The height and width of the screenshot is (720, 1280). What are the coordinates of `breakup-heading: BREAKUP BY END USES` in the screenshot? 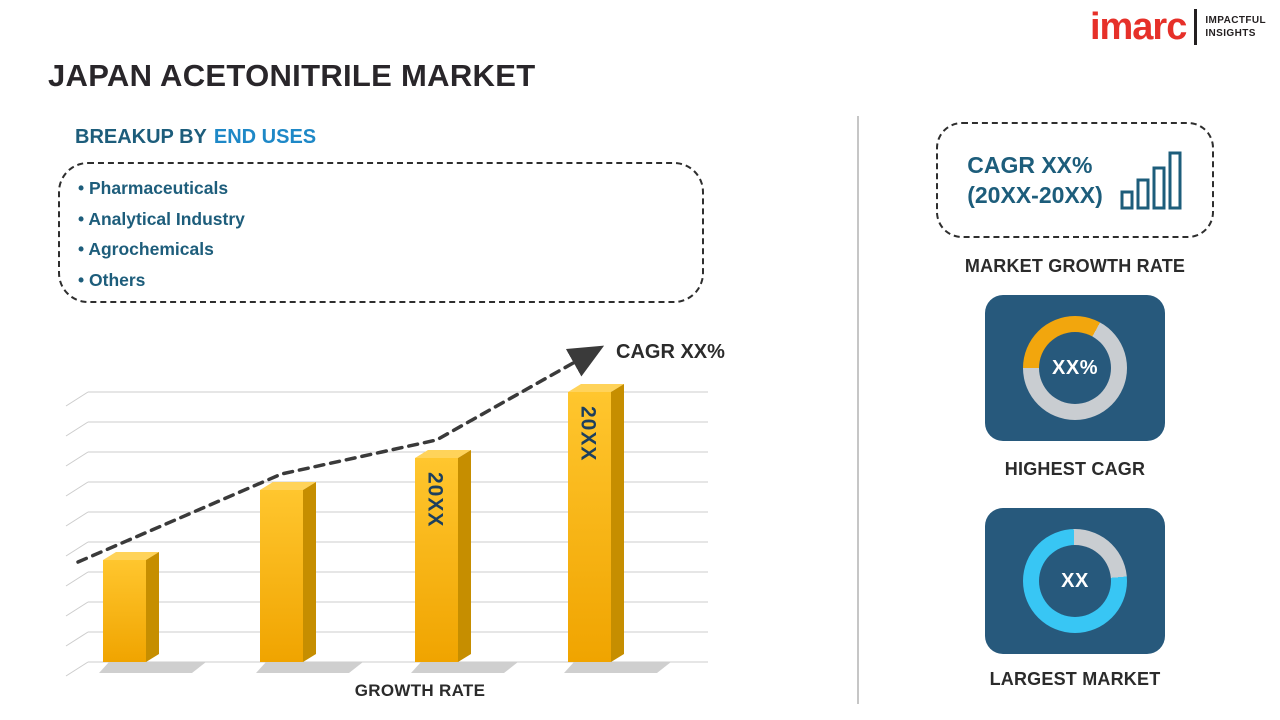 It's located at (195, 137).